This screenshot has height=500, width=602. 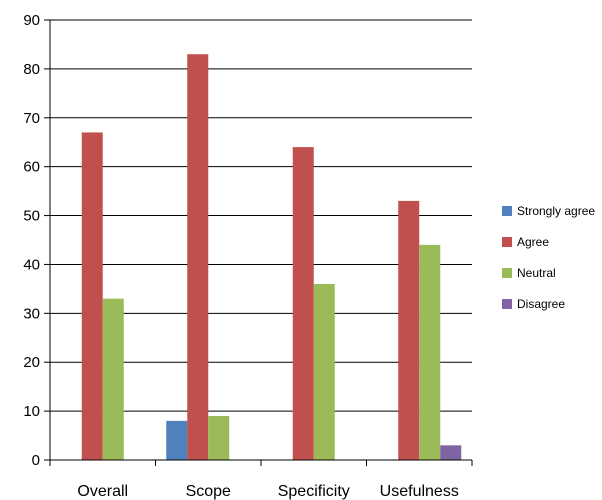 I want to click on bar-disagree-usefulness, so click(x=451, y=452).